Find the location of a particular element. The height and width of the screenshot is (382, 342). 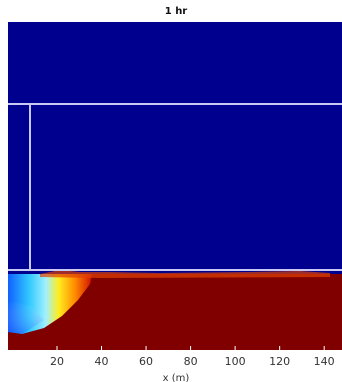

interface-band is located at coordinates (185, 274).